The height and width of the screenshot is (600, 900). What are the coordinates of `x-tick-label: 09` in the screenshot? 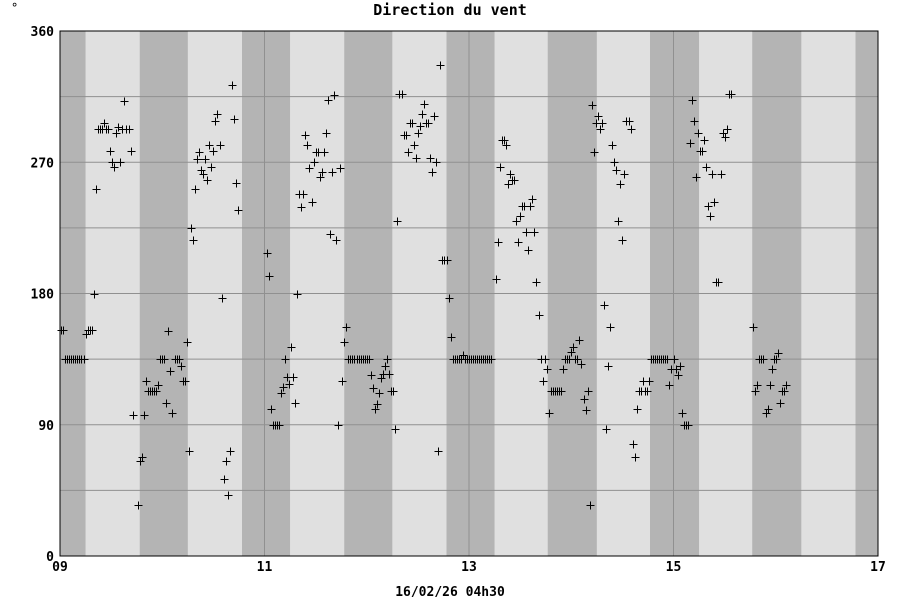 It's located at (60, 567).